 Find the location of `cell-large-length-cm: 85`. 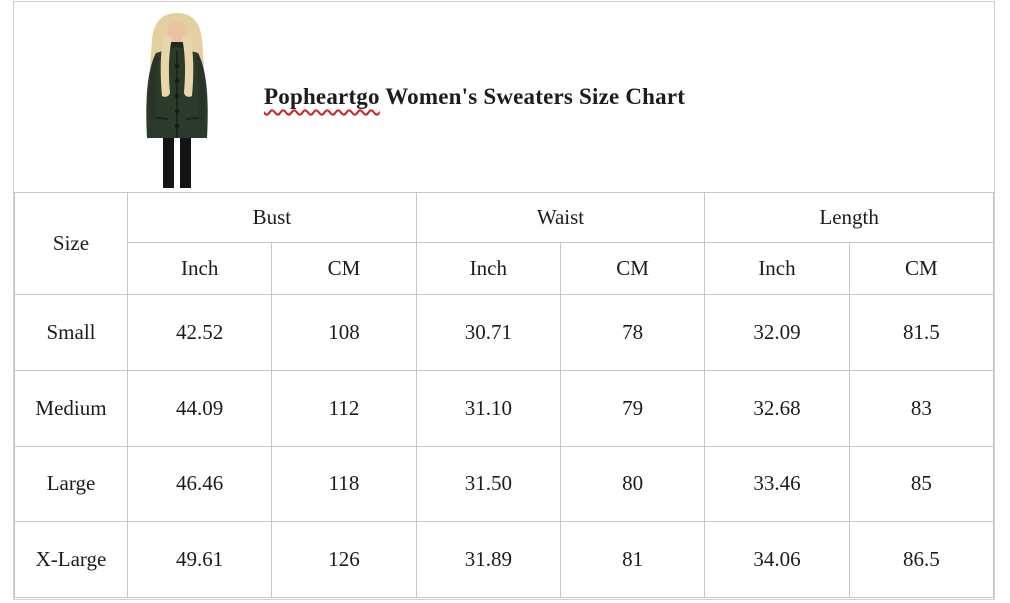

cell-large-length-cm: 85 is located at coordinates (921, 484).